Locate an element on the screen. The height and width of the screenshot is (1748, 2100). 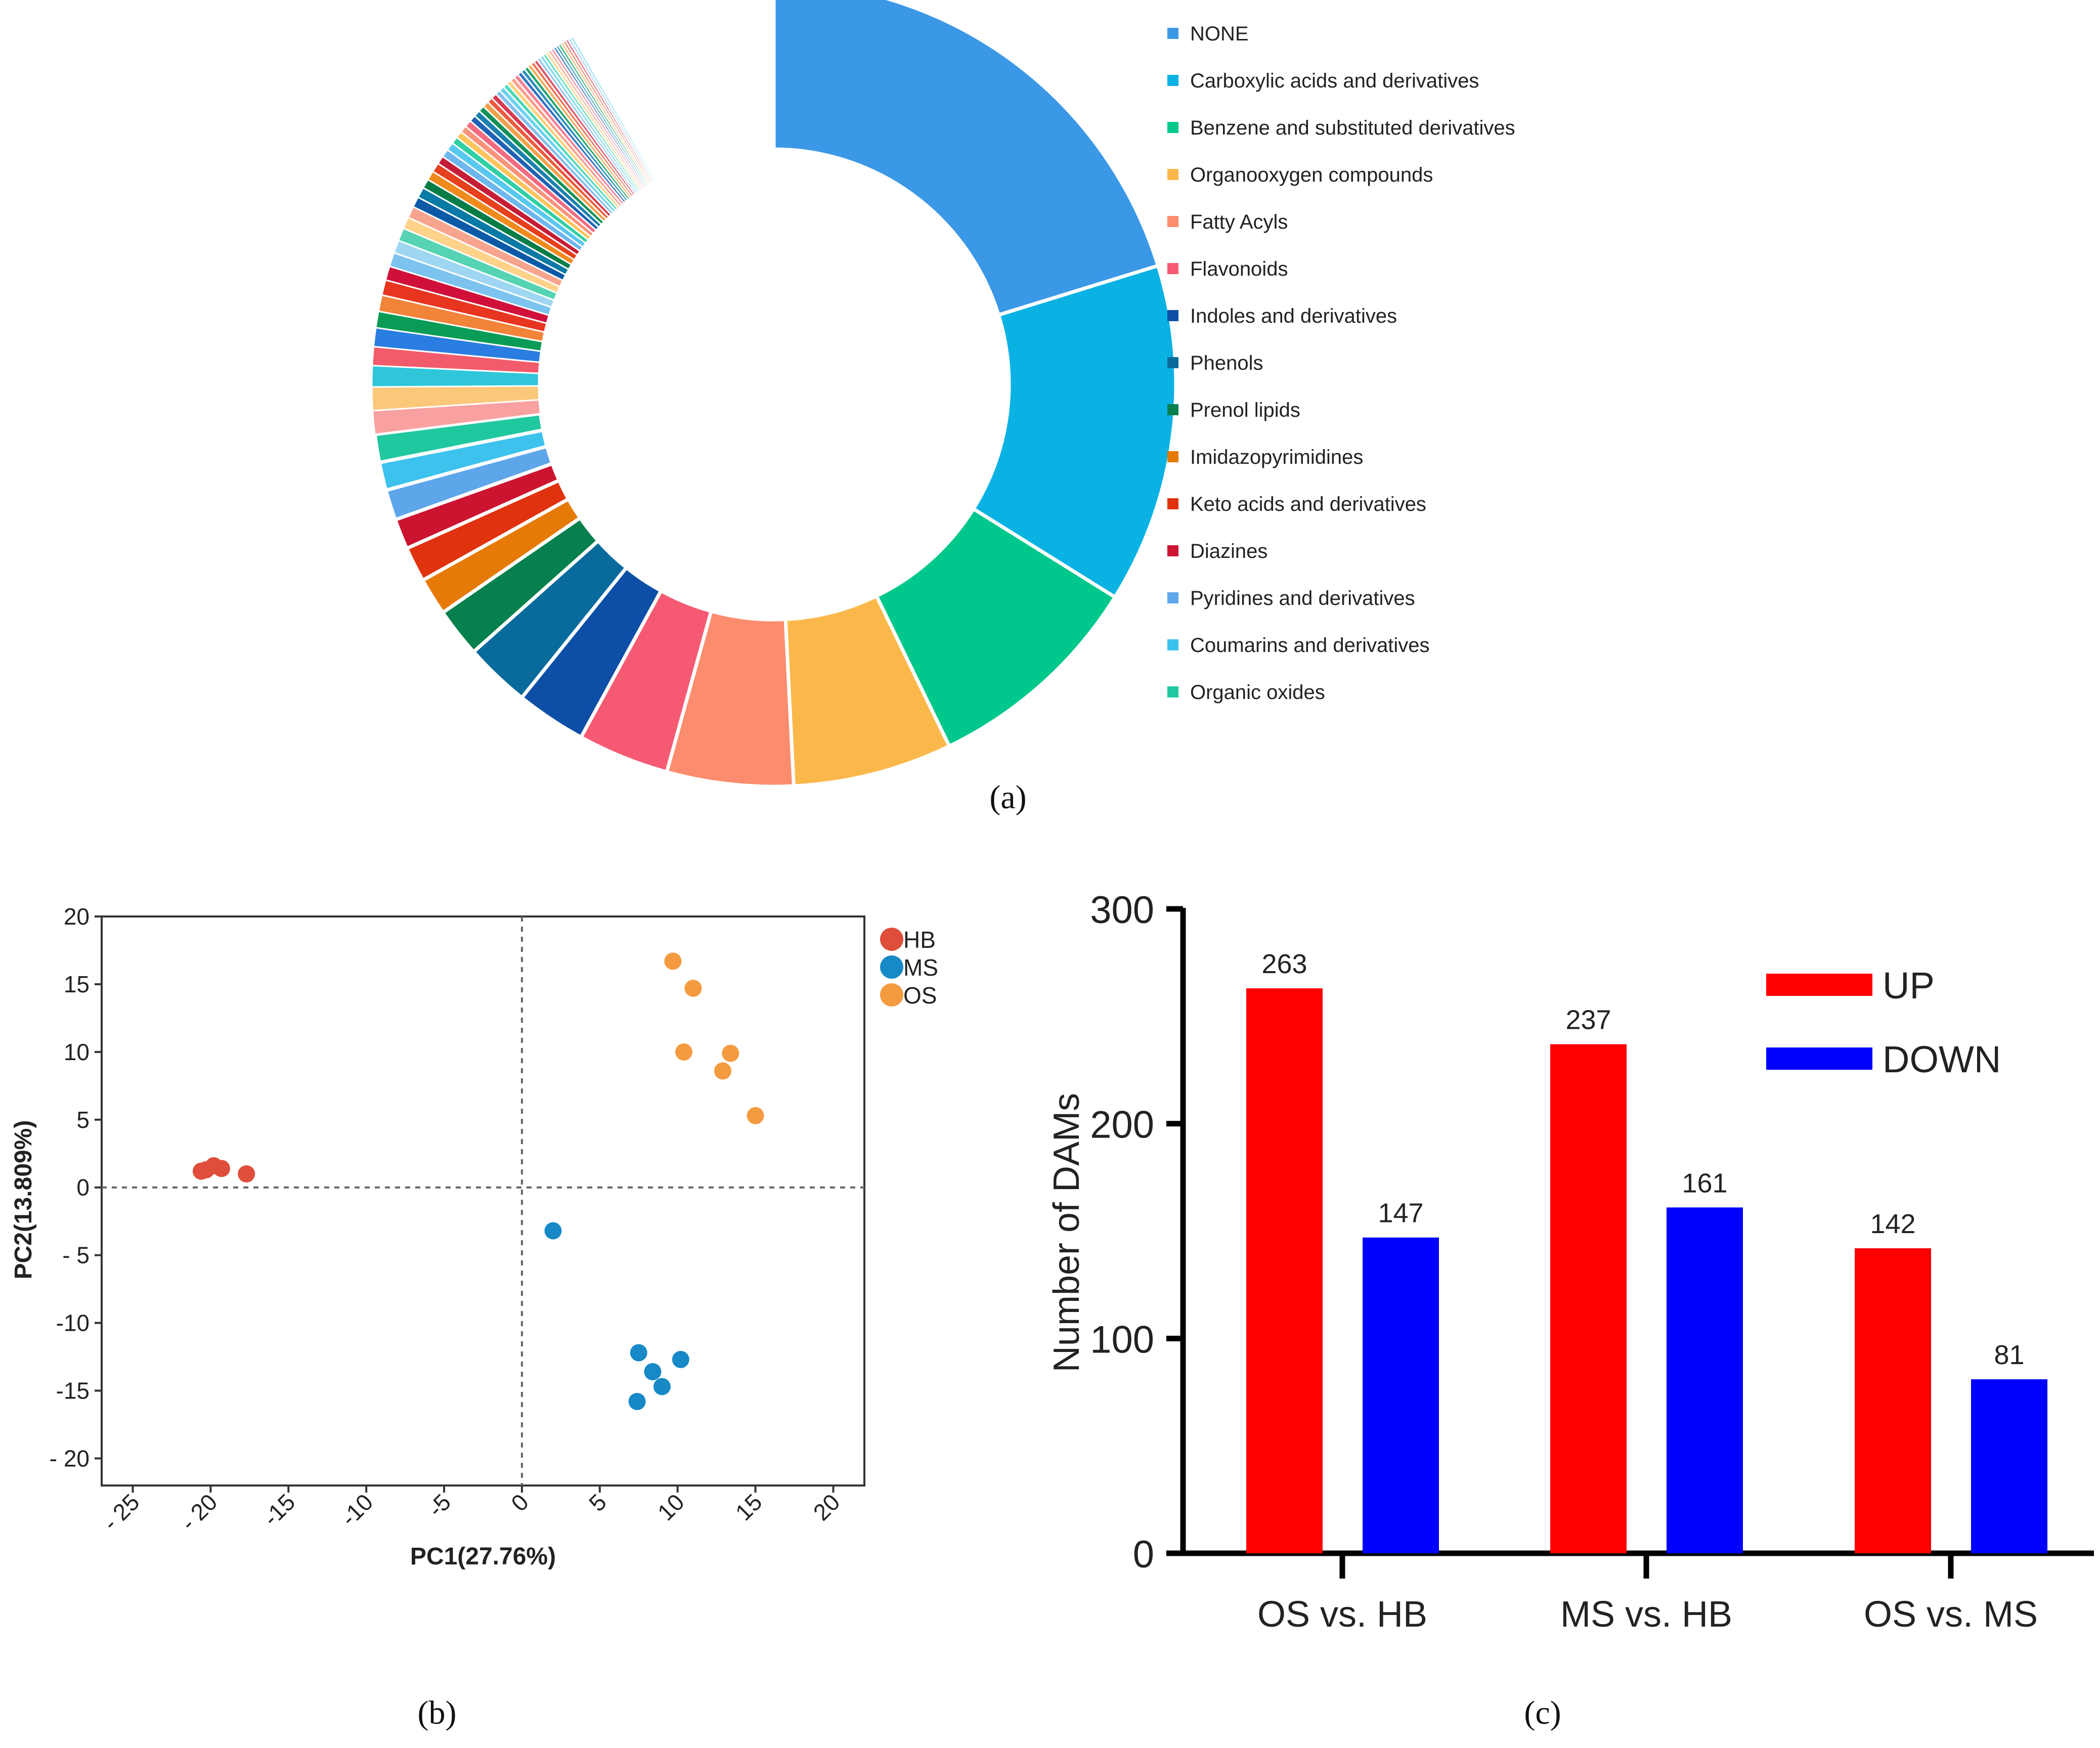
legend-label: Benzene and substituted derivatives is located at coordinates (1353, 128).